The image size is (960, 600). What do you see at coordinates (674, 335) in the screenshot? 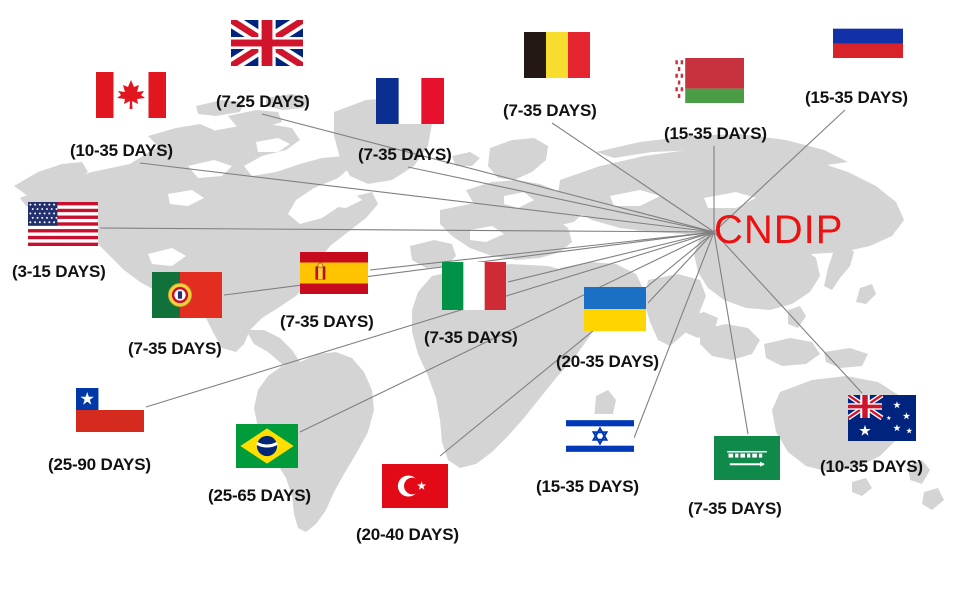
I see `route-line-israel` at bounding box center [674, 335].